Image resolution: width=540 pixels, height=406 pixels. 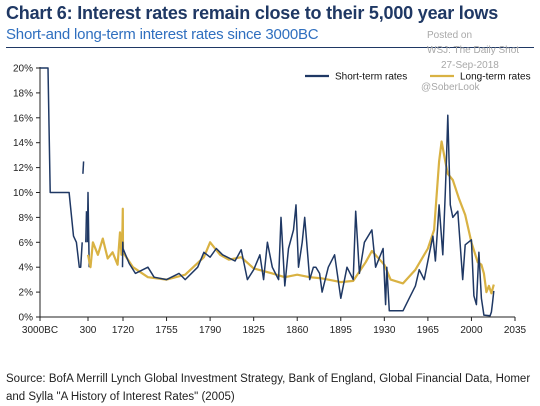 What do you see at coordinates (418, 77) in the screenshot?
I see `chart-legend: Short-term rates Long-term rates` at bounding box center [418, 77].